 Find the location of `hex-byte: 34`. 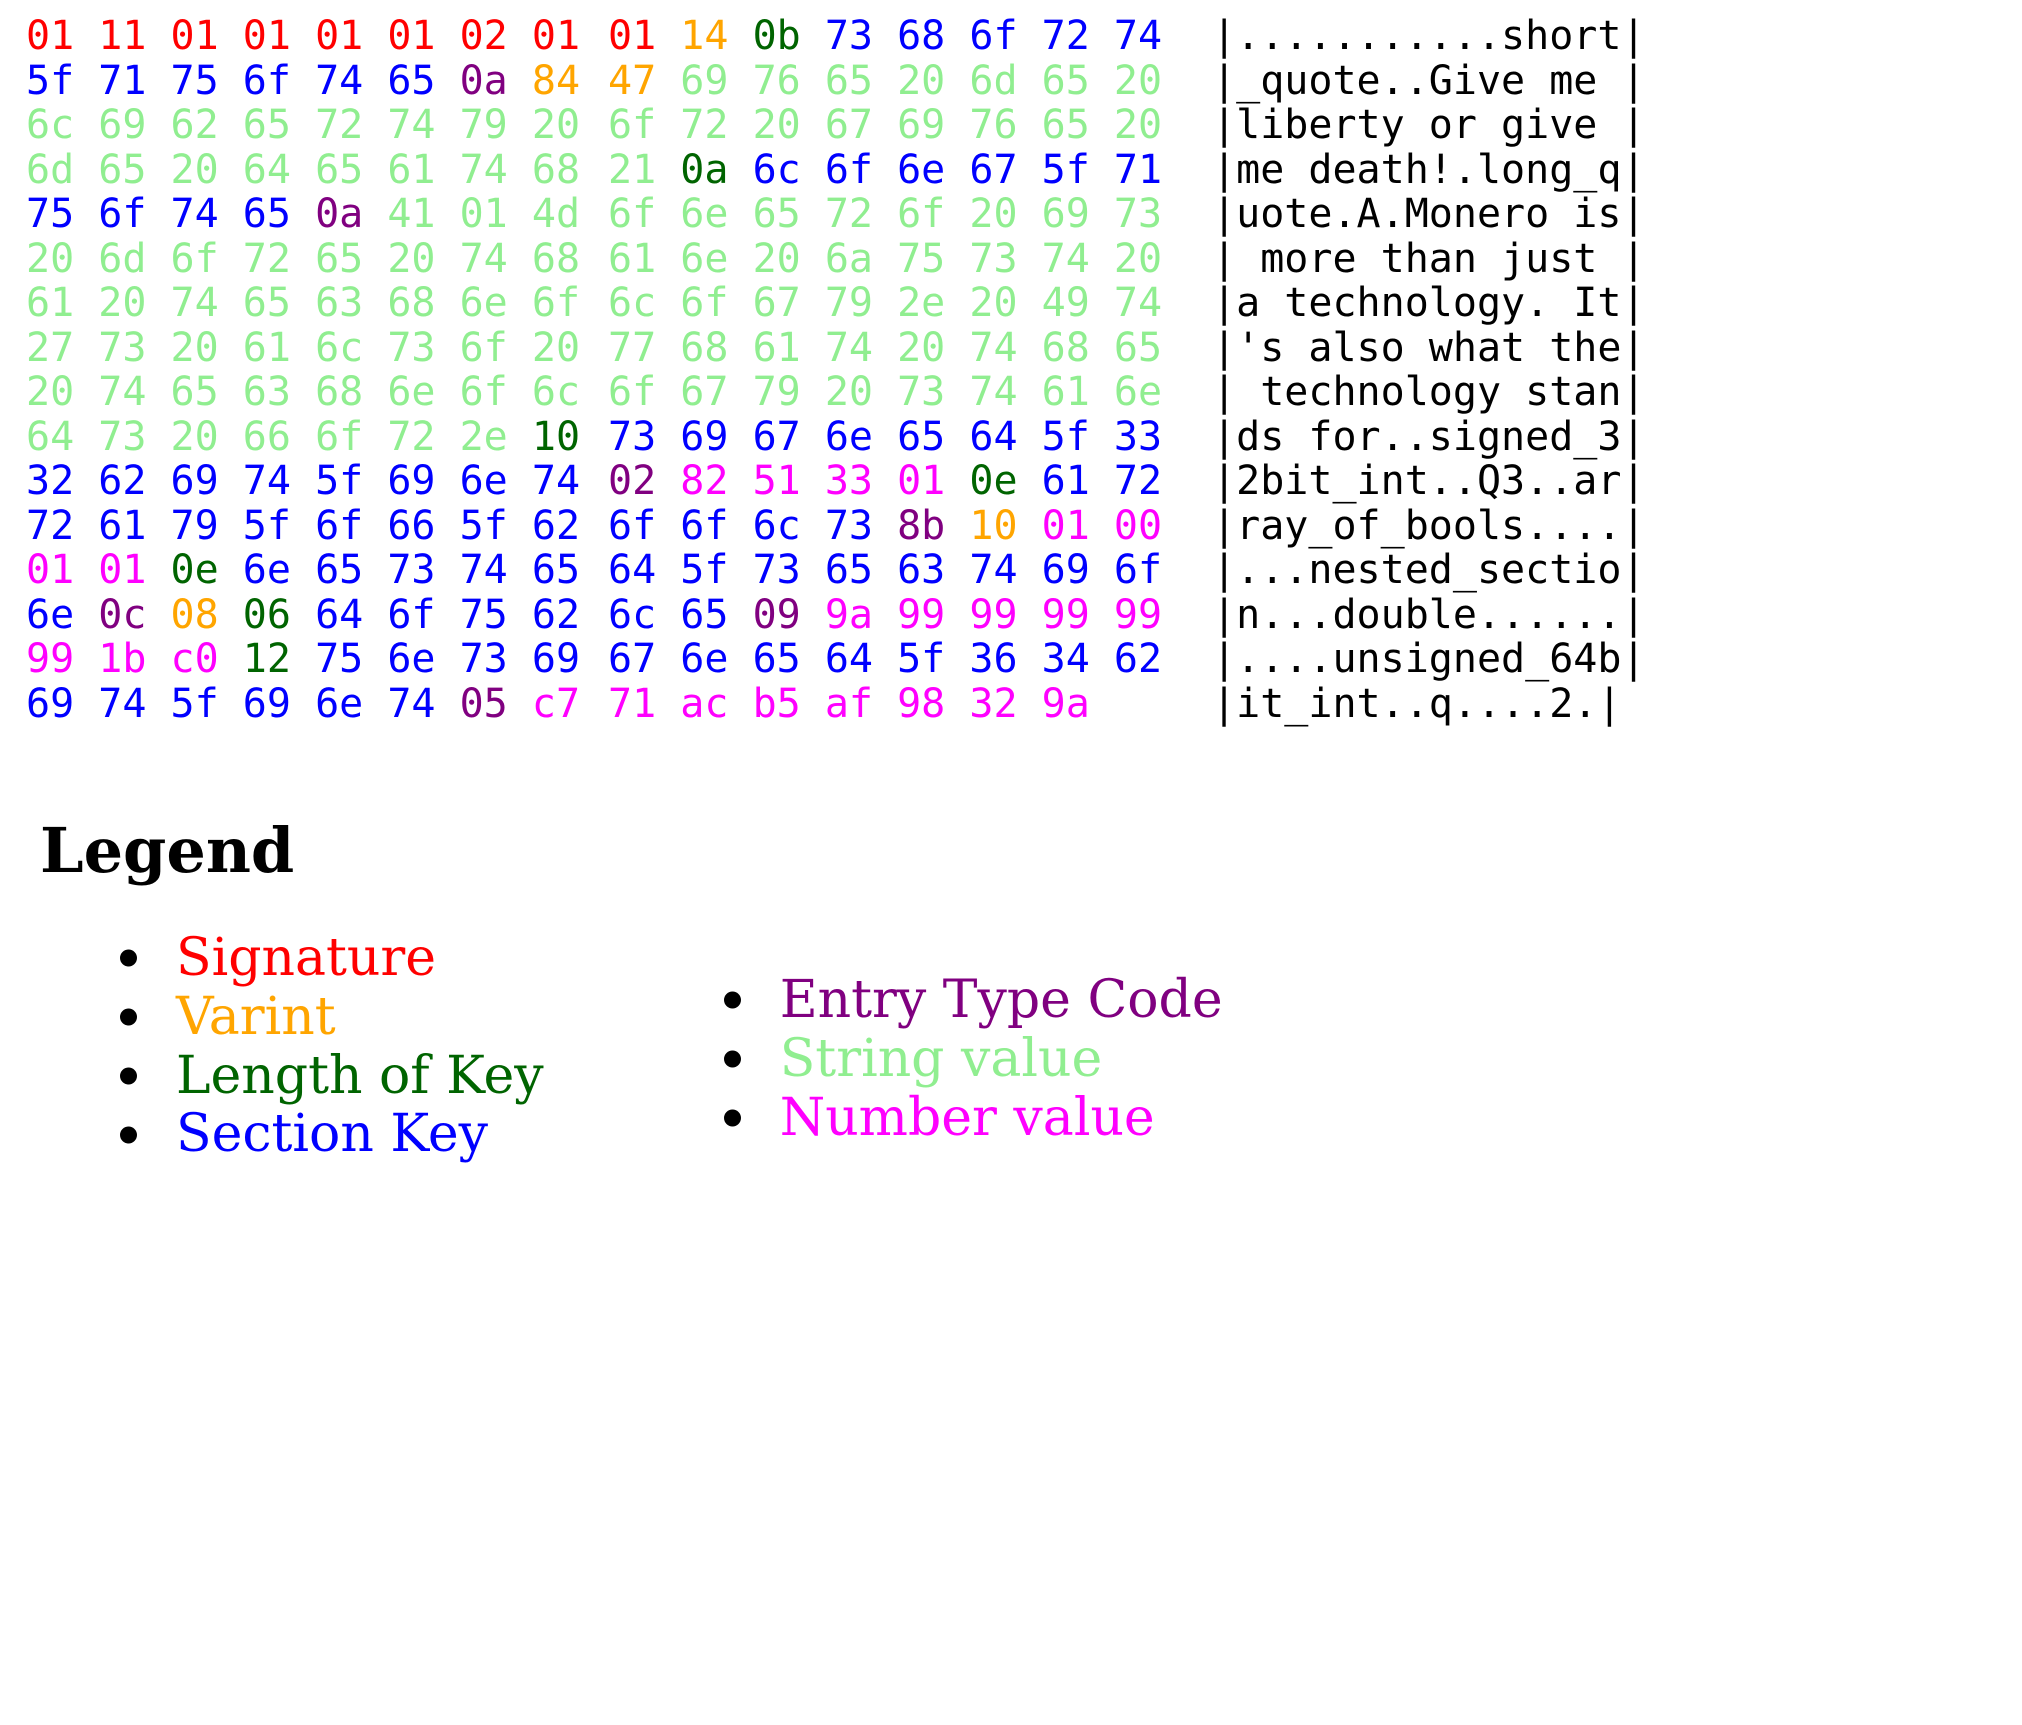

hex-byte: 34 is located at coordinates (1065, 659).